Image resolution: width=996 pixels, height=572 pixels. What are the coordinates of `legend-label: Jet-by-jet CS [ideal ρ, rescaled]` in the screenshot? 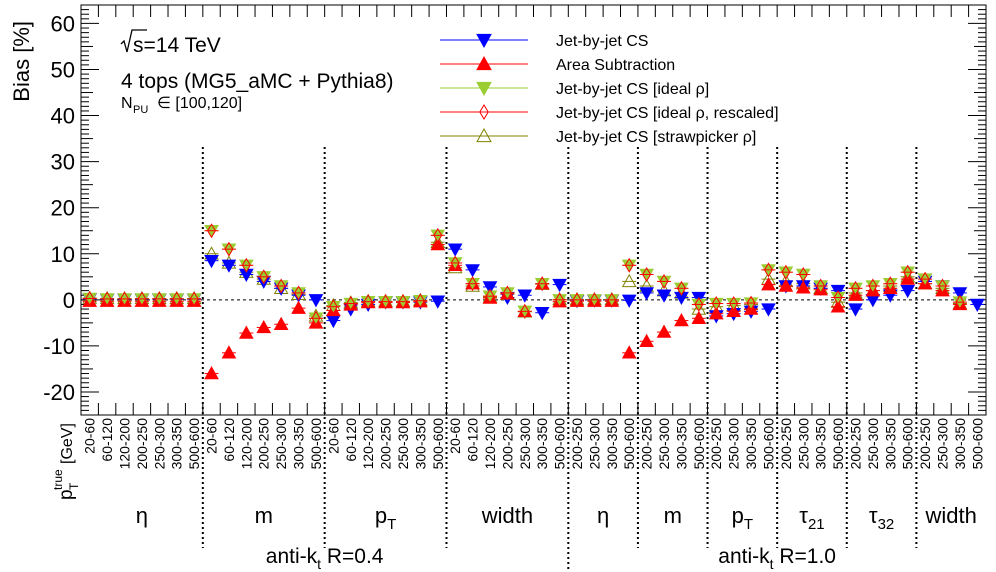 It's located at (667, 113).